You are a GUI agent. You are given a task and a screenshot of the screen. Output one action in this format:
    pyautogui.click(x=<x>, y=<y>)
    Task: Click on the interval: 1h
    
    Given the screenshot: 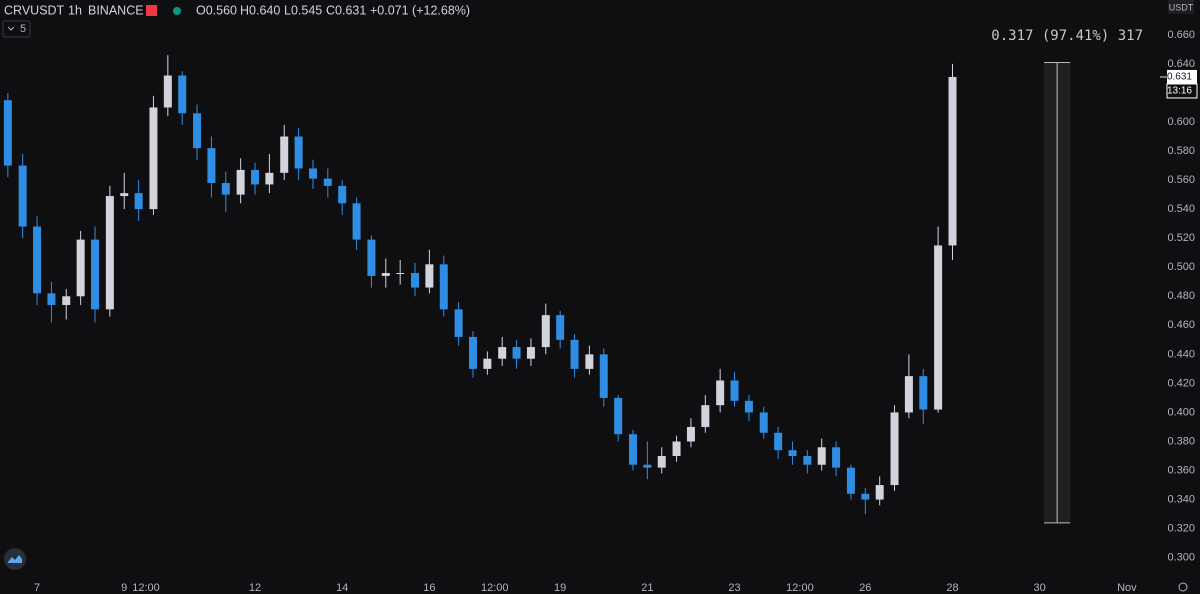 What is the action you would take?
    pyautogui.click(x=75, y=10)
    